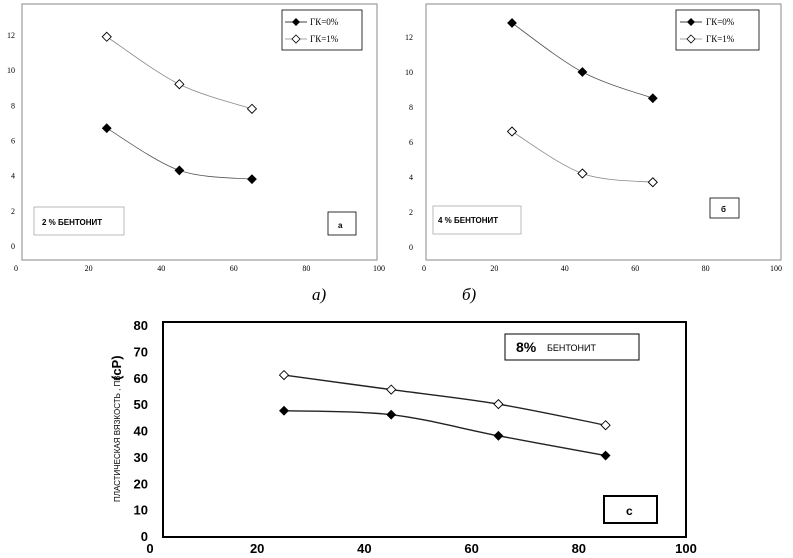 This screenshot has width=793, height=558. I want to click on chart-a-x-tick-label: 80, so click(306, 268).